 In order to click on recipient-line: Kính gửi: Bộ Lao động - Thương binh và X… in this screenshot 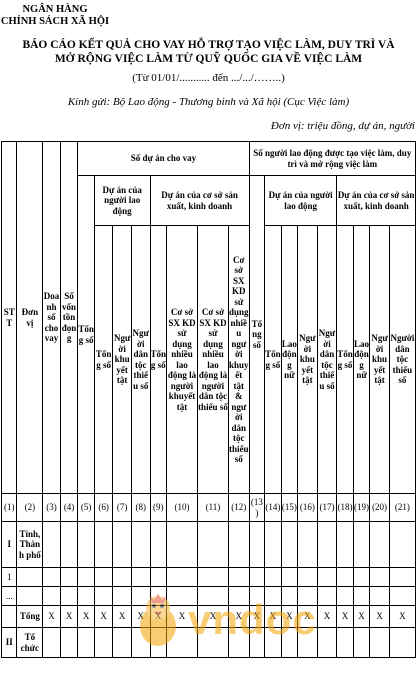, I will do `click(208, 102)`.